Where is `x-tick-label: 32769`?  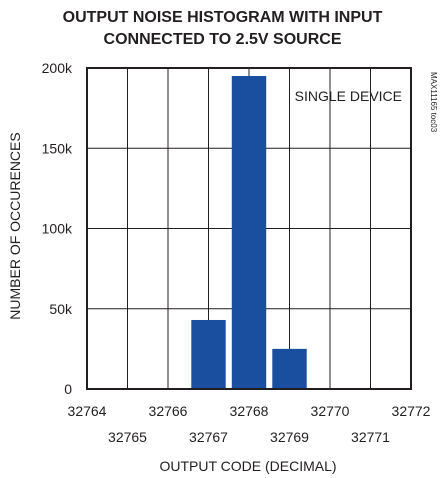
x-tick-label: 32769 is located at coordinates (289, 437).